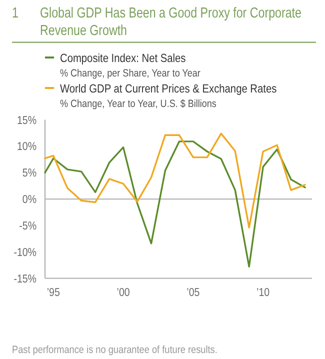  What do you see at coordinates (29, 199) in the screenshot?
I see `y-tick-label: 0%` at bounding box center [29, 199].